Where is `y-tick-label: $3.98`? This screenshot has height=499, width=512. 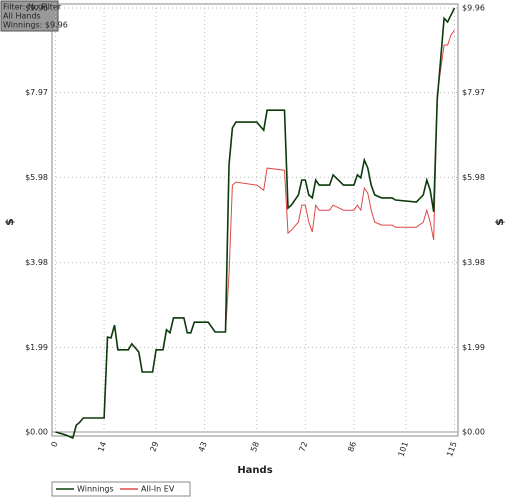
y-tick-label: $3.98 is located at coordinates (36, 262).